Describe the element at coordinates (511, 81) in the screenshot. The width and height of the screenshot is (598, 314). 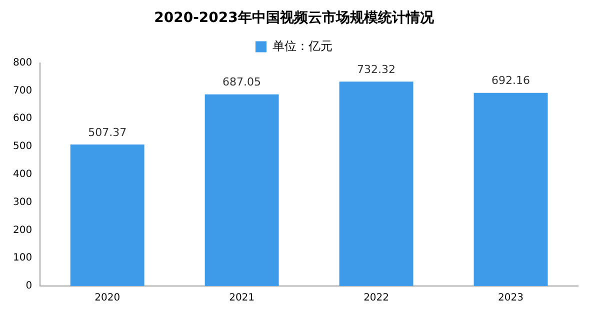
I see `data-label: 692.16` at that location.